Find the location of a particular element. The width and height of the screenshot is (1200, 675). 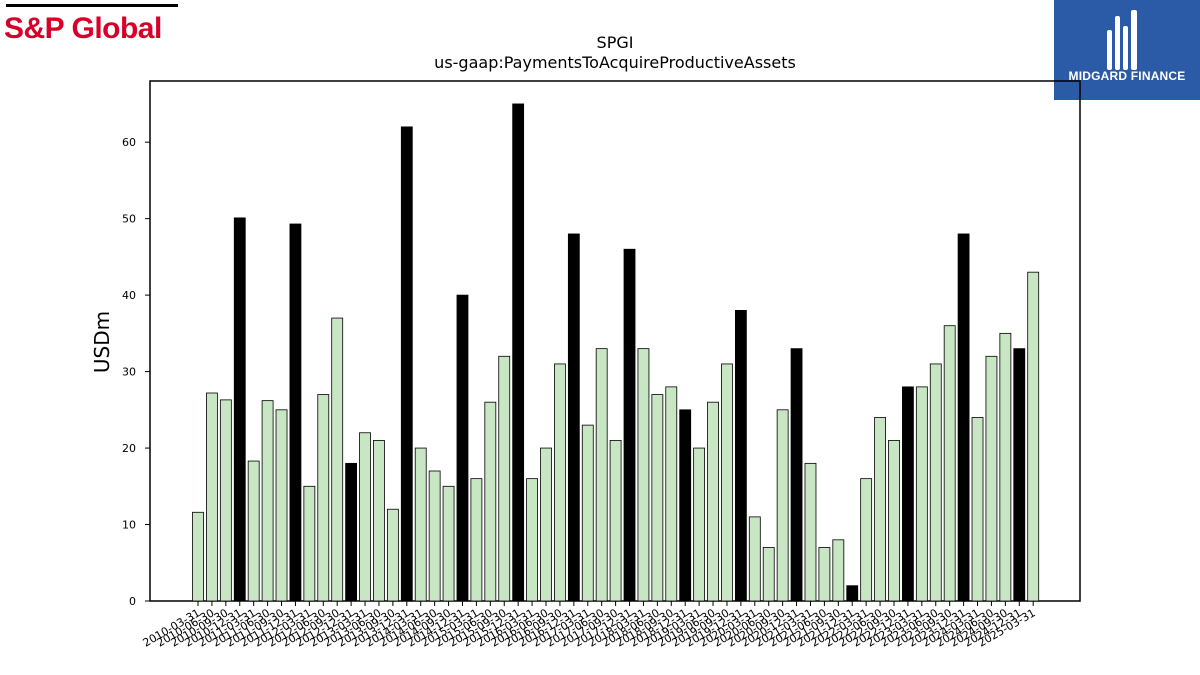

y-tick-label: 50 is located at coordinates (129, 219).